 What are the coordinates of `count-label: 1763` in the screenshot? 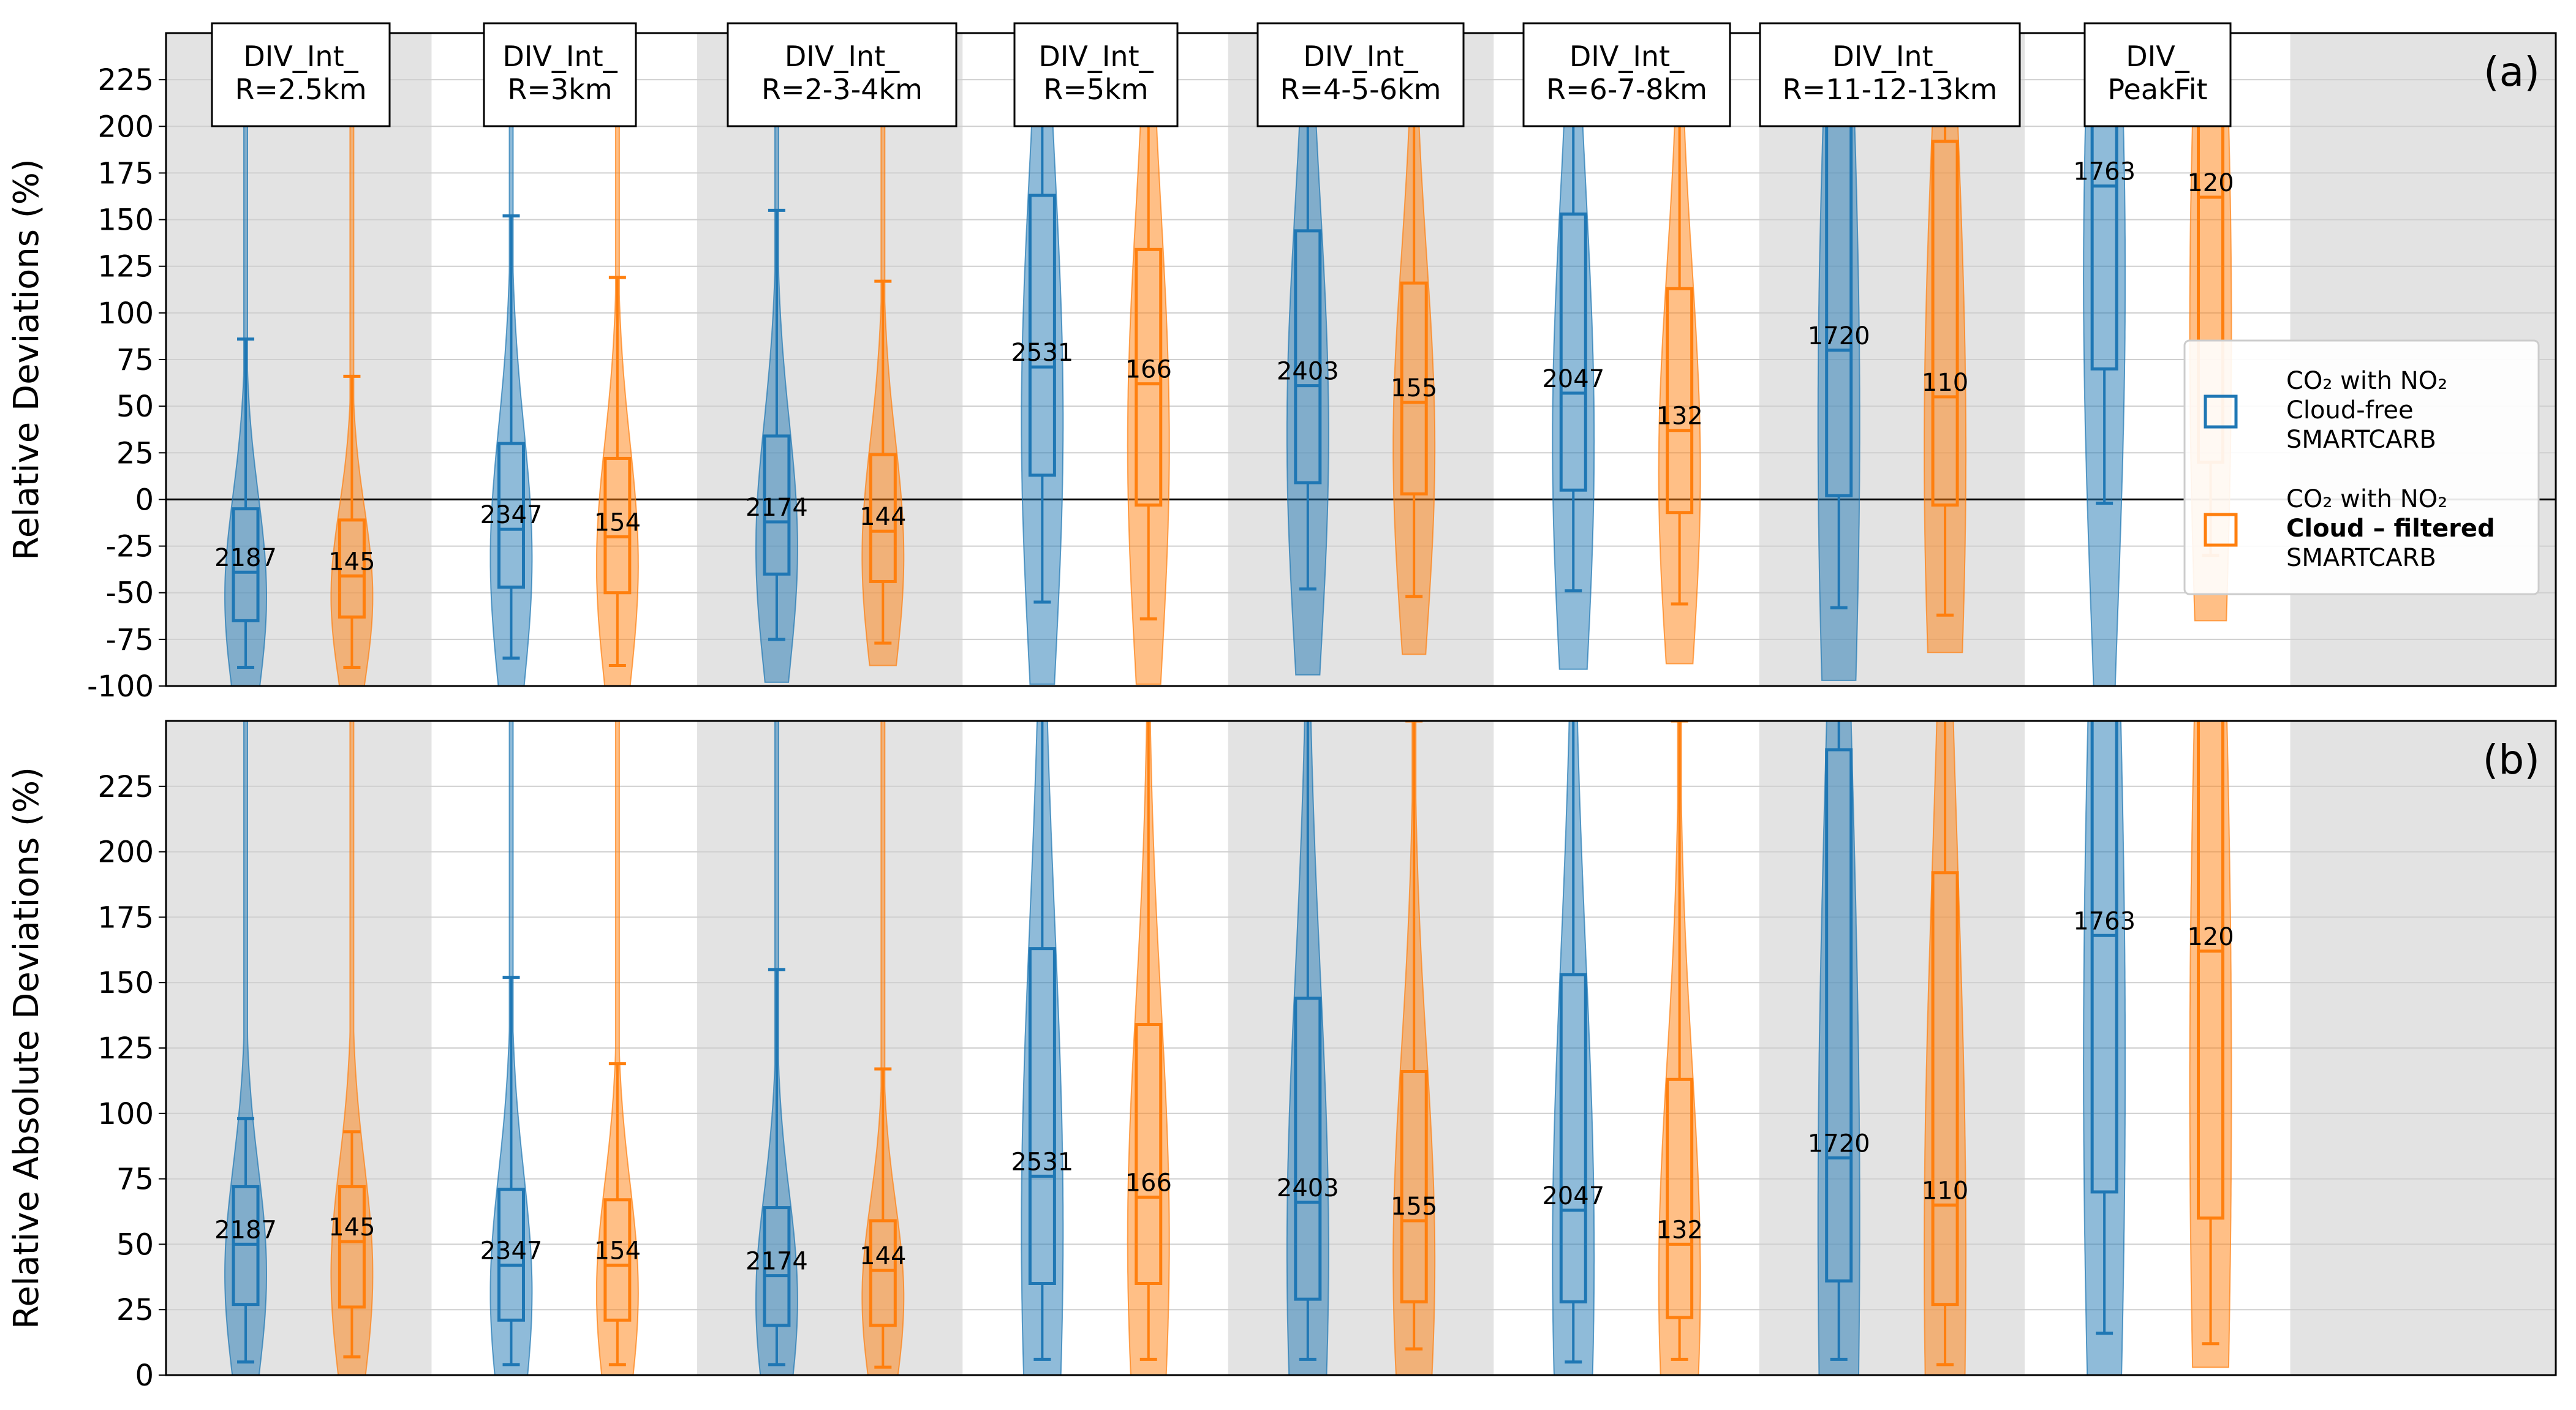 It's located at (2104, 172).